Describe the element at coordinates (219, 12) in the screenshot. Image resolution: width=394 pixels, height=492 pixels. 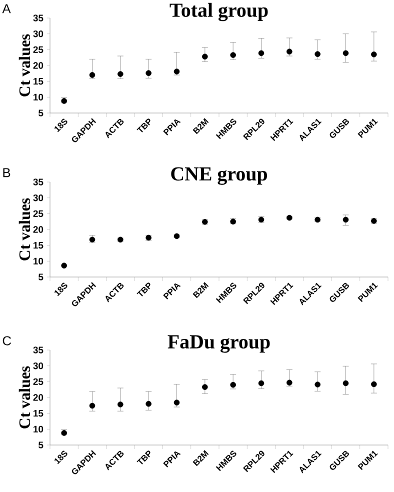
I see `chart-title: Total group` at that location.